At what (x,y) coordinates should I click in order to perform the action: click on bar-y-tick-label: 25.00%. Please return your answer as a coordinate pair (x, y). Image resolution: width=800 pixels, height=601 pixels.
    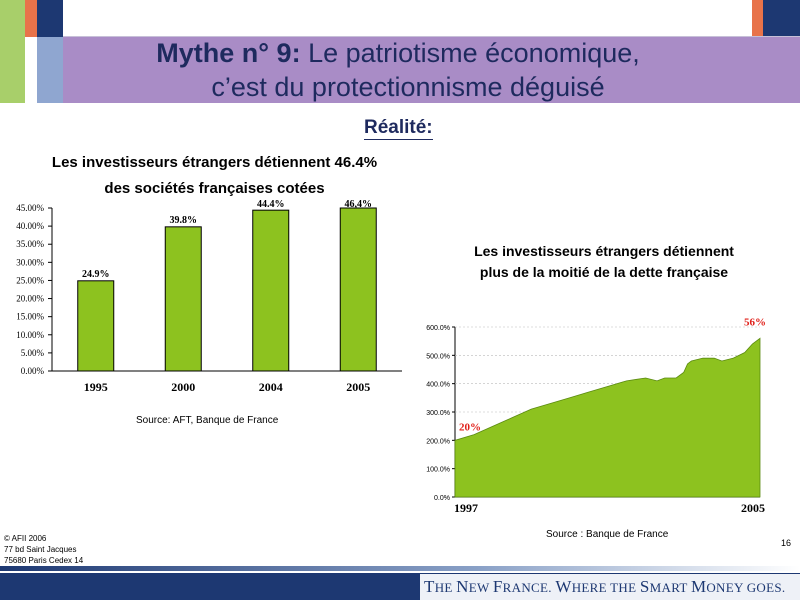
    Looking at the image, I should click on (30, 280).